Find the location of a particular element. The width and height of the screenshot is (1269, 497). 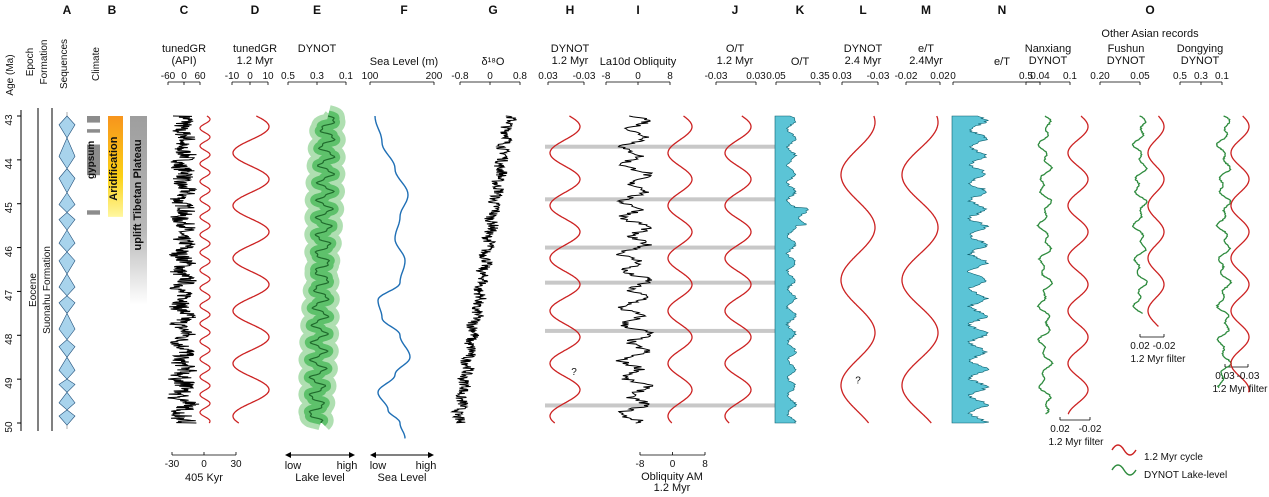

legend-red-swatch is located at coordinates (1124, 450).